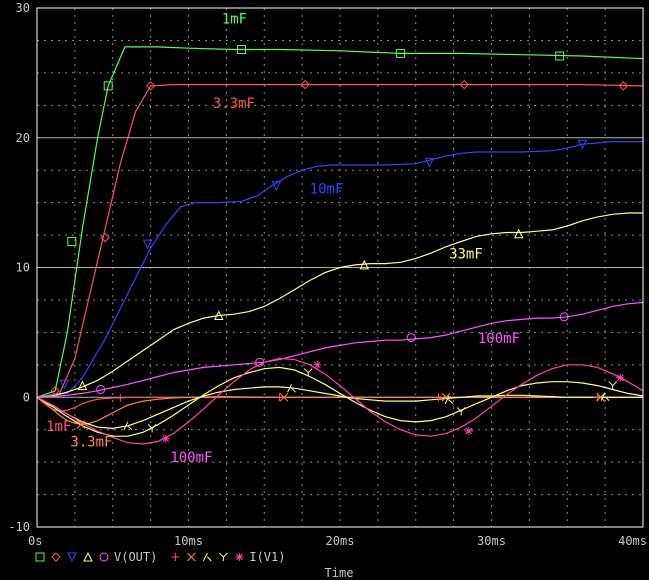 The image size is (649, 580). What do you see at coordinates (491, 541) in the screenshot?
I see `x-tick-label: 30ms` at bounding box center [491, 541].